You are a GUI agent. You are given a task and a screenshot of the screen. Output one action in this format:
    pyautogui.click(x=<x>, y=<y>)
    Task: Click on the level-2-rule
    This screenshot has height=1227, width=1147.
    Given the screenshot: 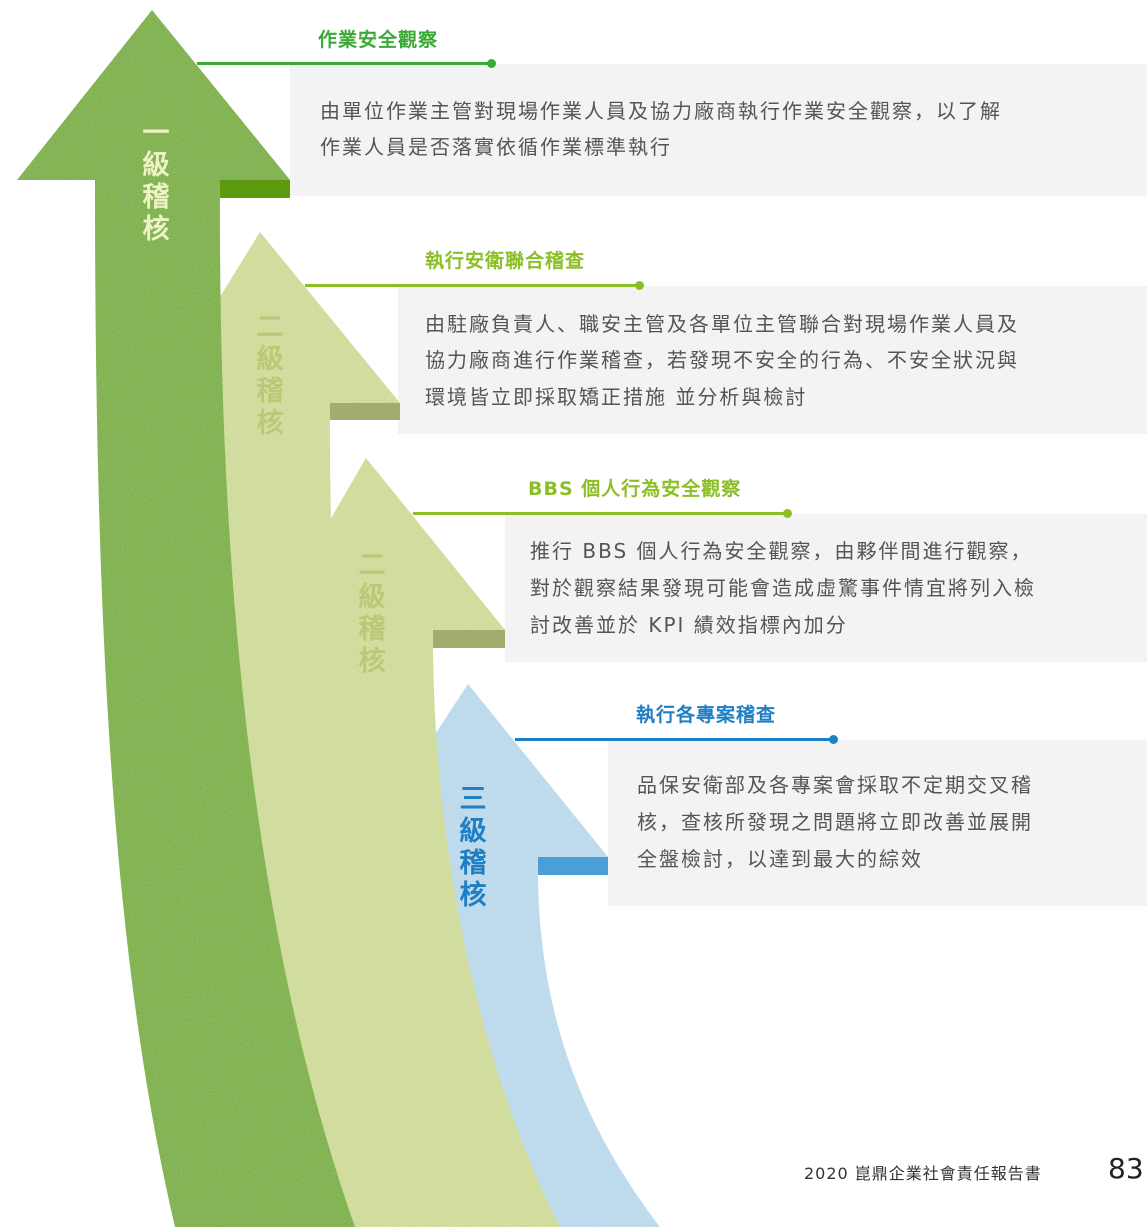 What is the action you would take?
    pyautogui.click(x=471, y=285)
    